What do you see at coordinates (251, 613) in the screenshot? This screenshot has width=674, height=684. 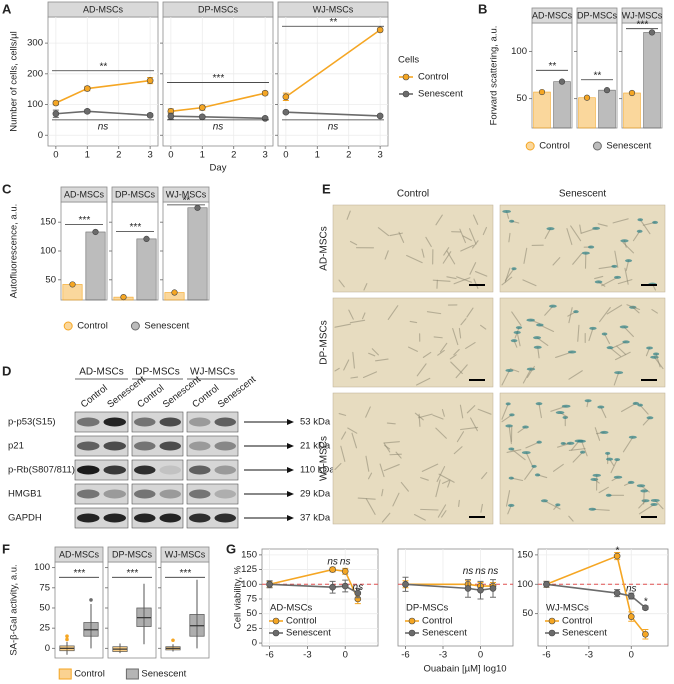 I see `y-tick-label: 50` at bounding box center [251, 613].